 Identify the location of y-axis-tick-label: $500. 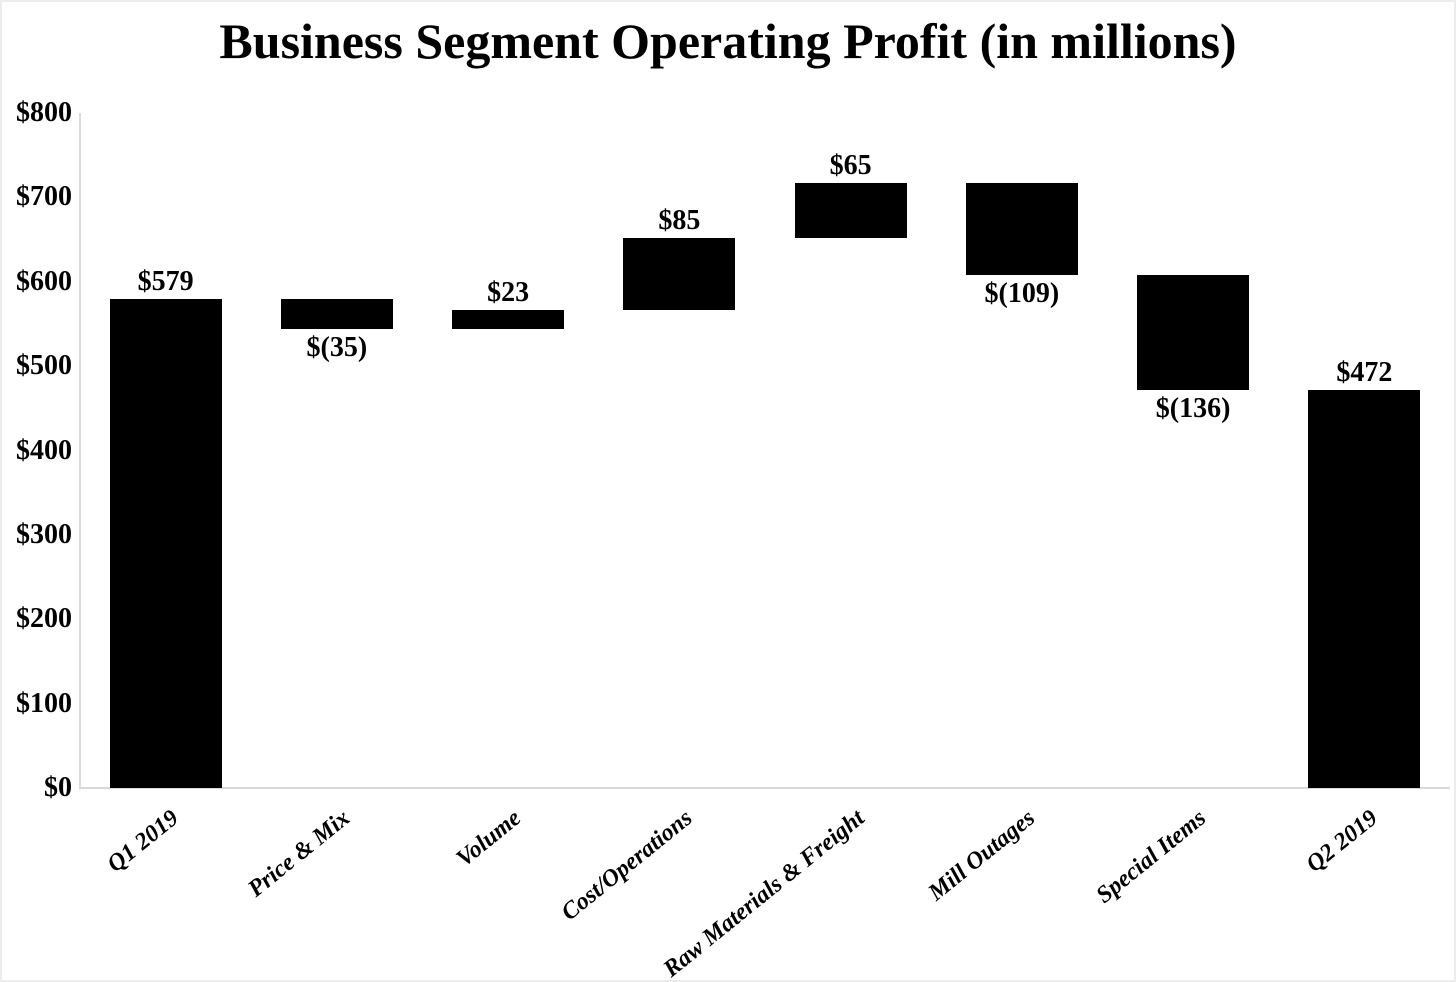
(44, 366).